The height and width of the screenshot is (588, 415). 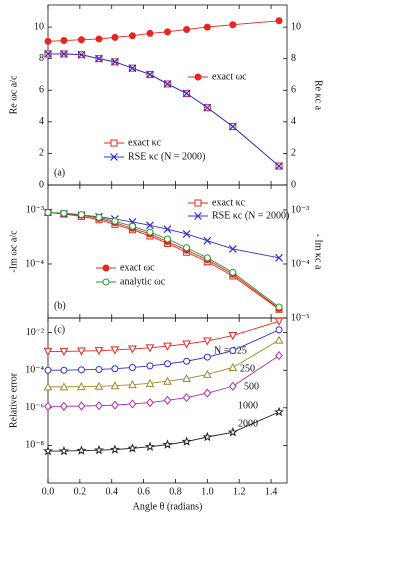 I want to click on y-tick-label: 8, so click(x=41, y=58).